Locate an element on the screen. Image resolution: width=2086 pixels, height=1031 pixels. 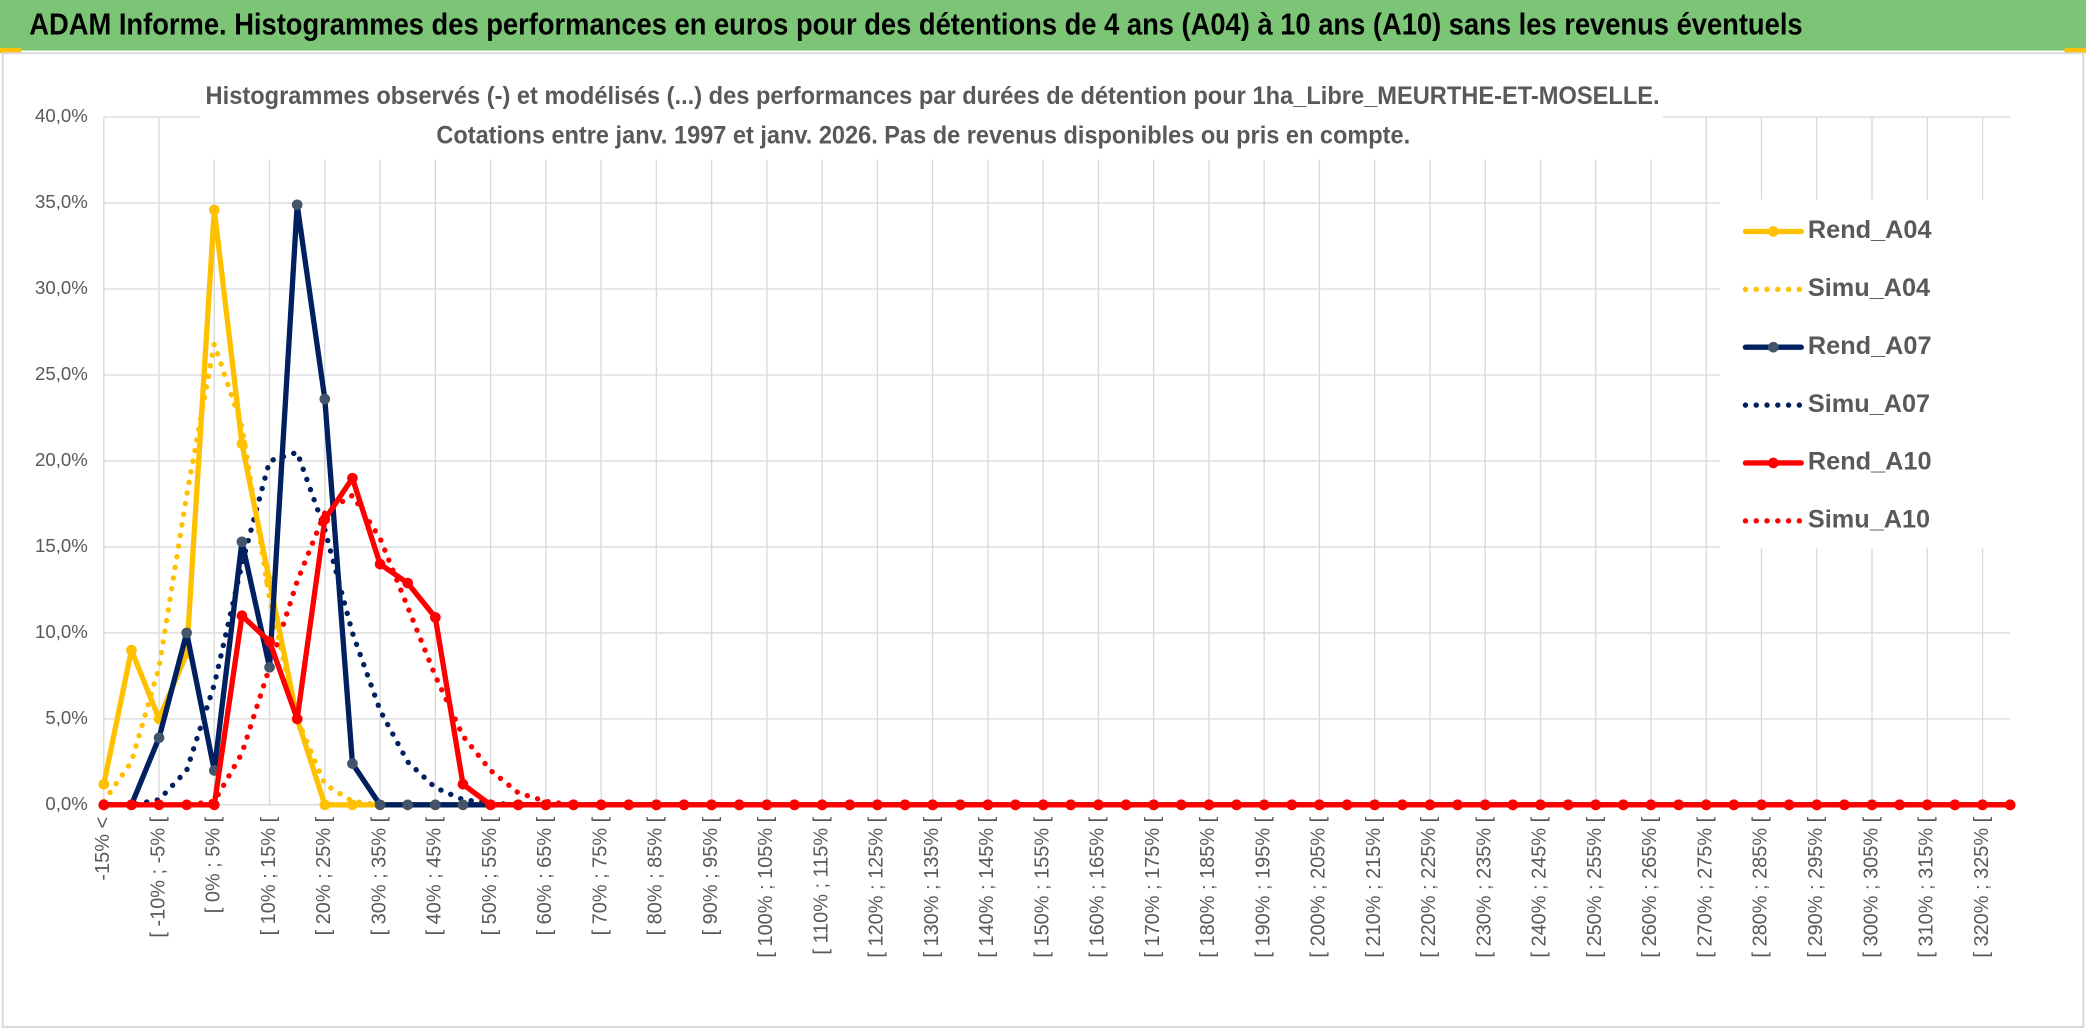
x-tick-label: [ 60% ; 65% [ is located at coordinates (545, 875).